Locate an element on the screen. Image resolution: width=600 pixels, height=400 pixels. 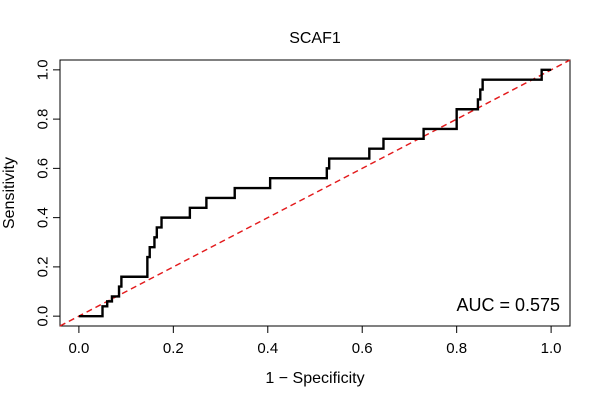
y-tick-label: 0.8 is located at coordinates (43, 119).